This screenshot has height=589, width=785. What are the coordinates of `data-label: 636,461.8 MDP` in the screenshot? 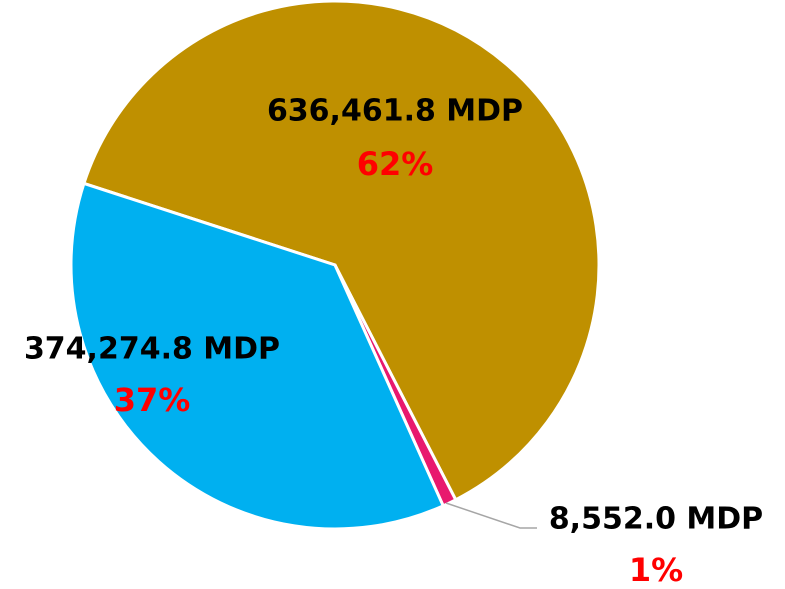 It's located at (395, 111).